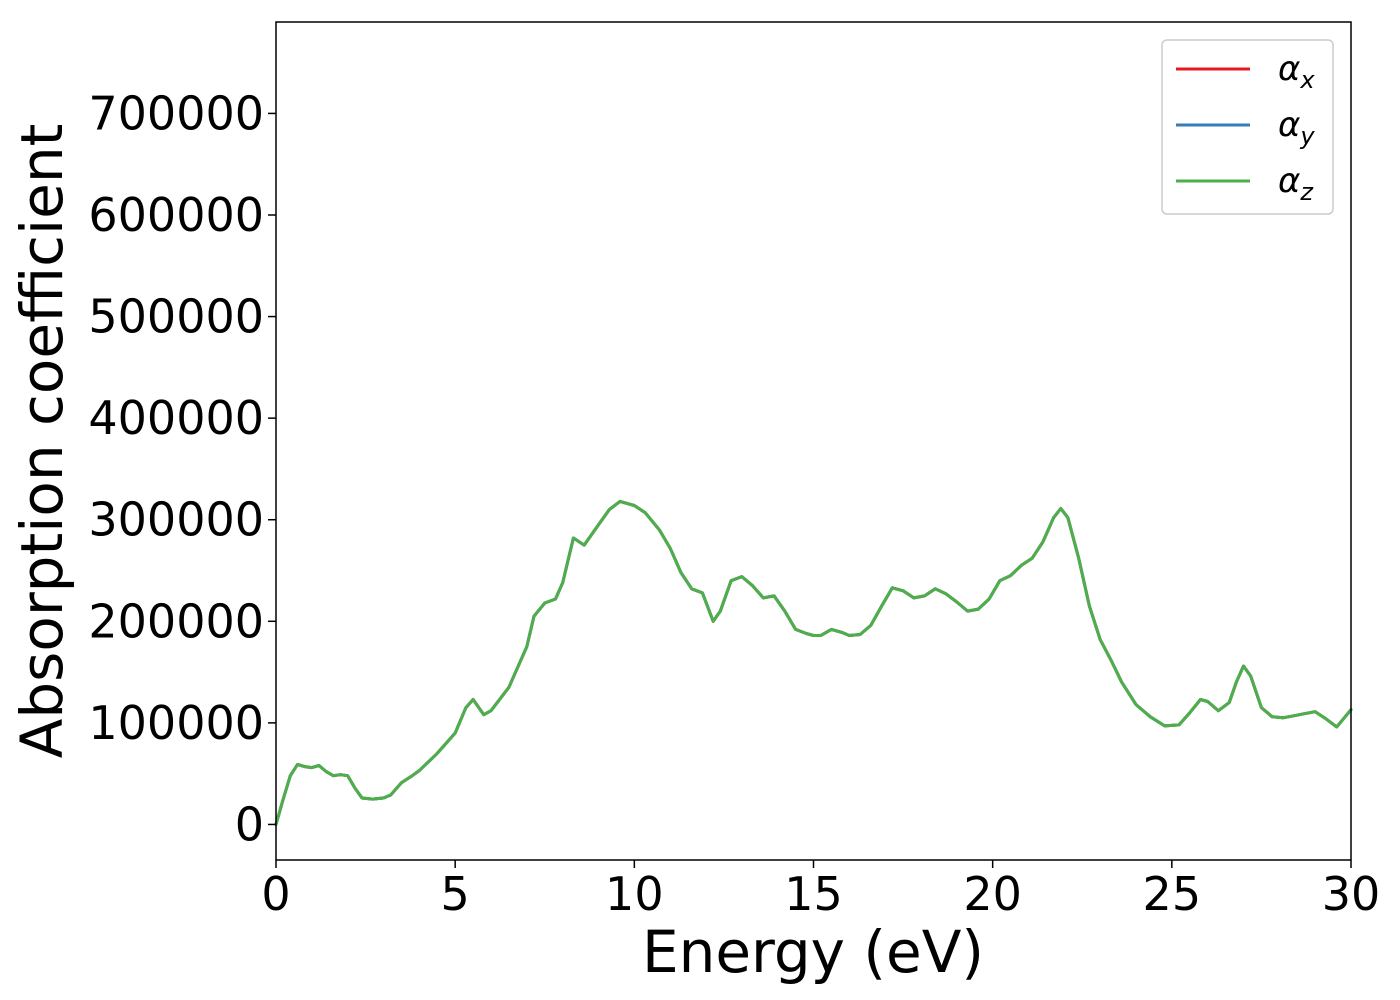  I want to click on y-tick-label: 400000, so click(176, 418).